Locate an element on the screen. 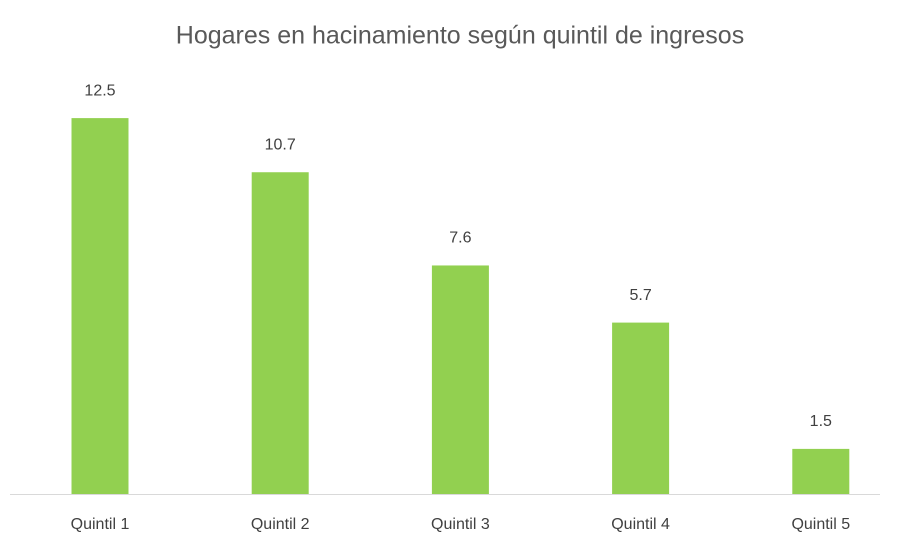 This screenshot has height=540, width=897. x-tick-label: Quintil 1 is located at coordinates (100, 524).